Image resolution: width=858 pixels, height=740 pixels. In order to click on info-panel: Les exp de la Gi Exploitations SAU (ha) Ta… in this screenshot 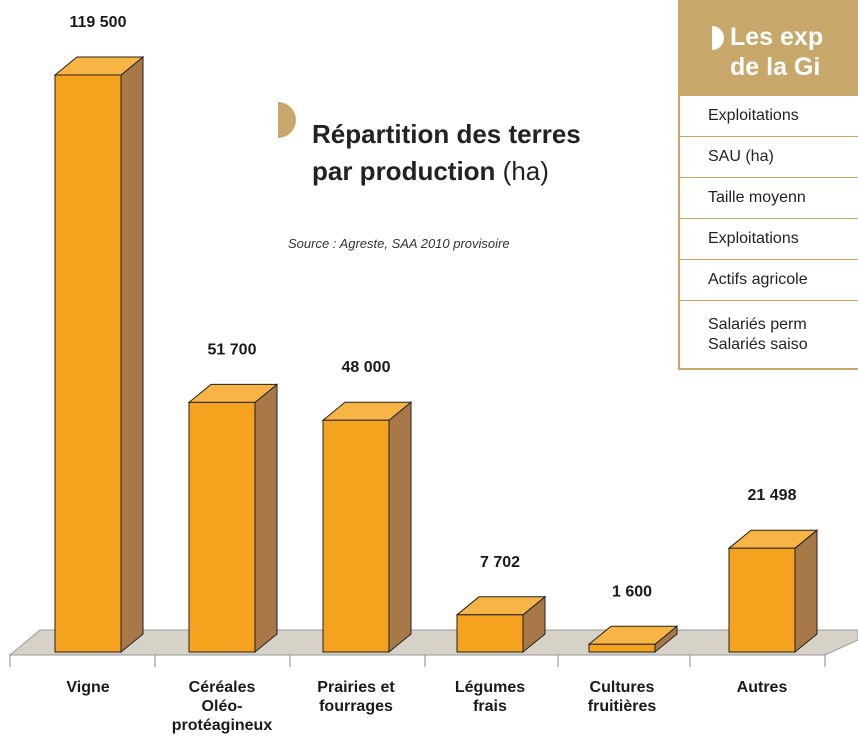, I will do `click(768, 185)`.